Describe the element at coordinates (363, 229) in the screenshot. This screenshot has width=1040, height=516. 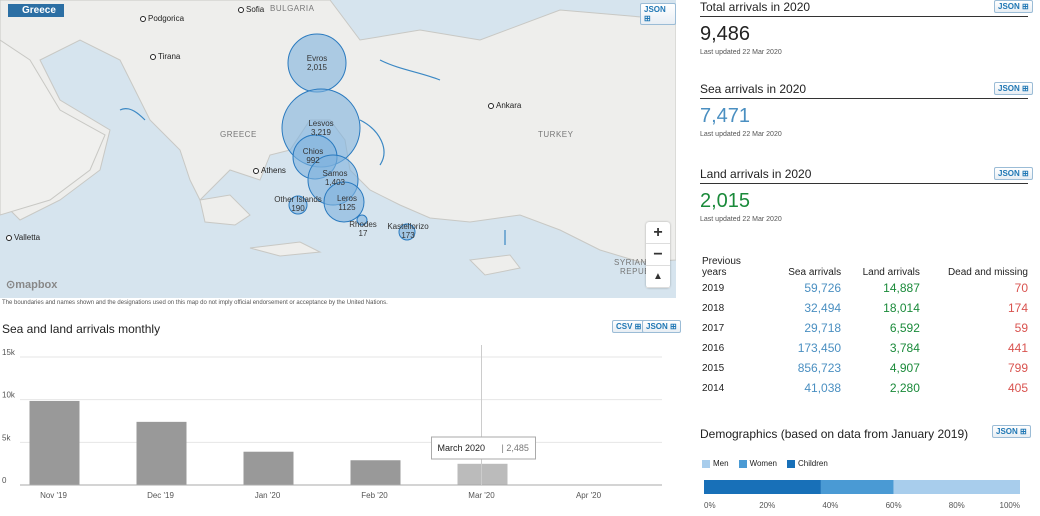
I see `bubble-label-rhodes: Rhodes 17` at that location.